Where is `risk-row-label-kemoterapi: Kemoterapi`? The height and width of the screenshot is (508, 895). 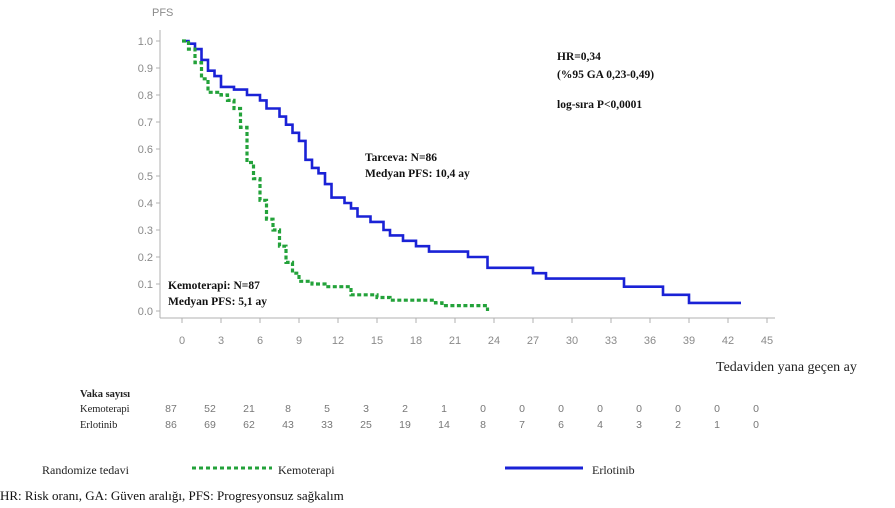 risk-row-label-kemoterapi: Kemoterapi is located at coordinates (105, 409).